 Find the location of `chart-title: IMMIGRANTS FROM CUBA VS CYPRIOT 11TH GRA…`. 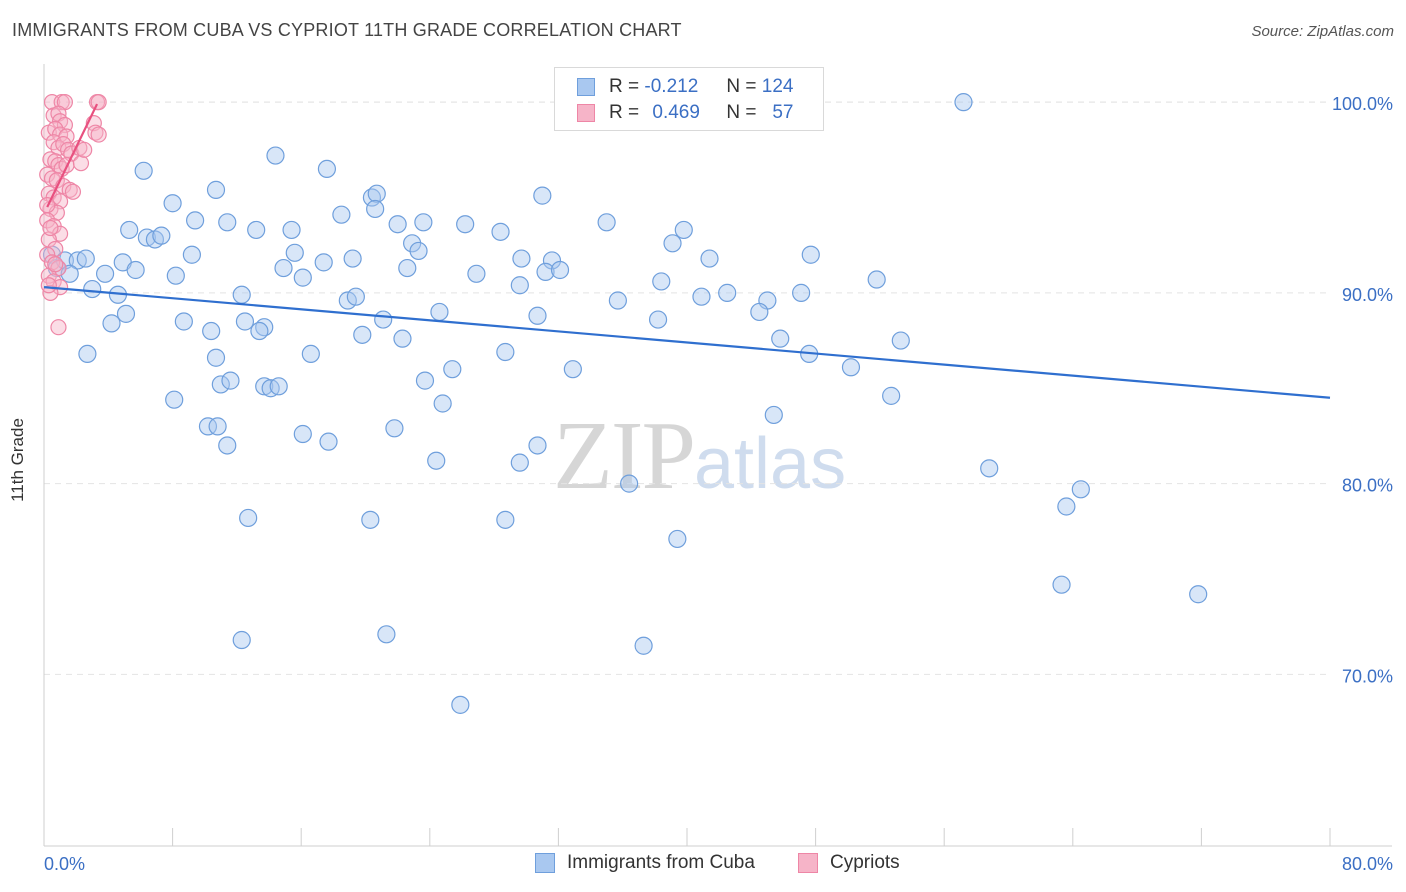

chart-title: IMMIGRANTS FROM CUBA VS CYPRIOT 11TH GRA… is located at coordinates (347, 30).